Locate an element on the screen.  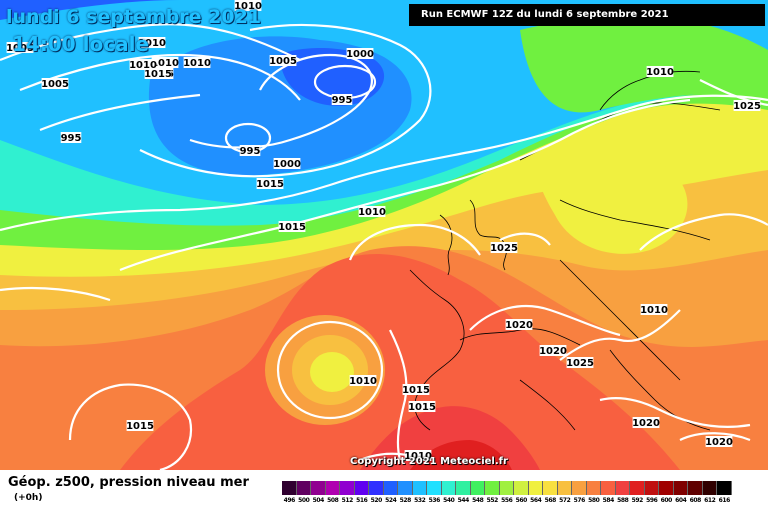
scale-label: 508 is located at coordinates (333, 500).